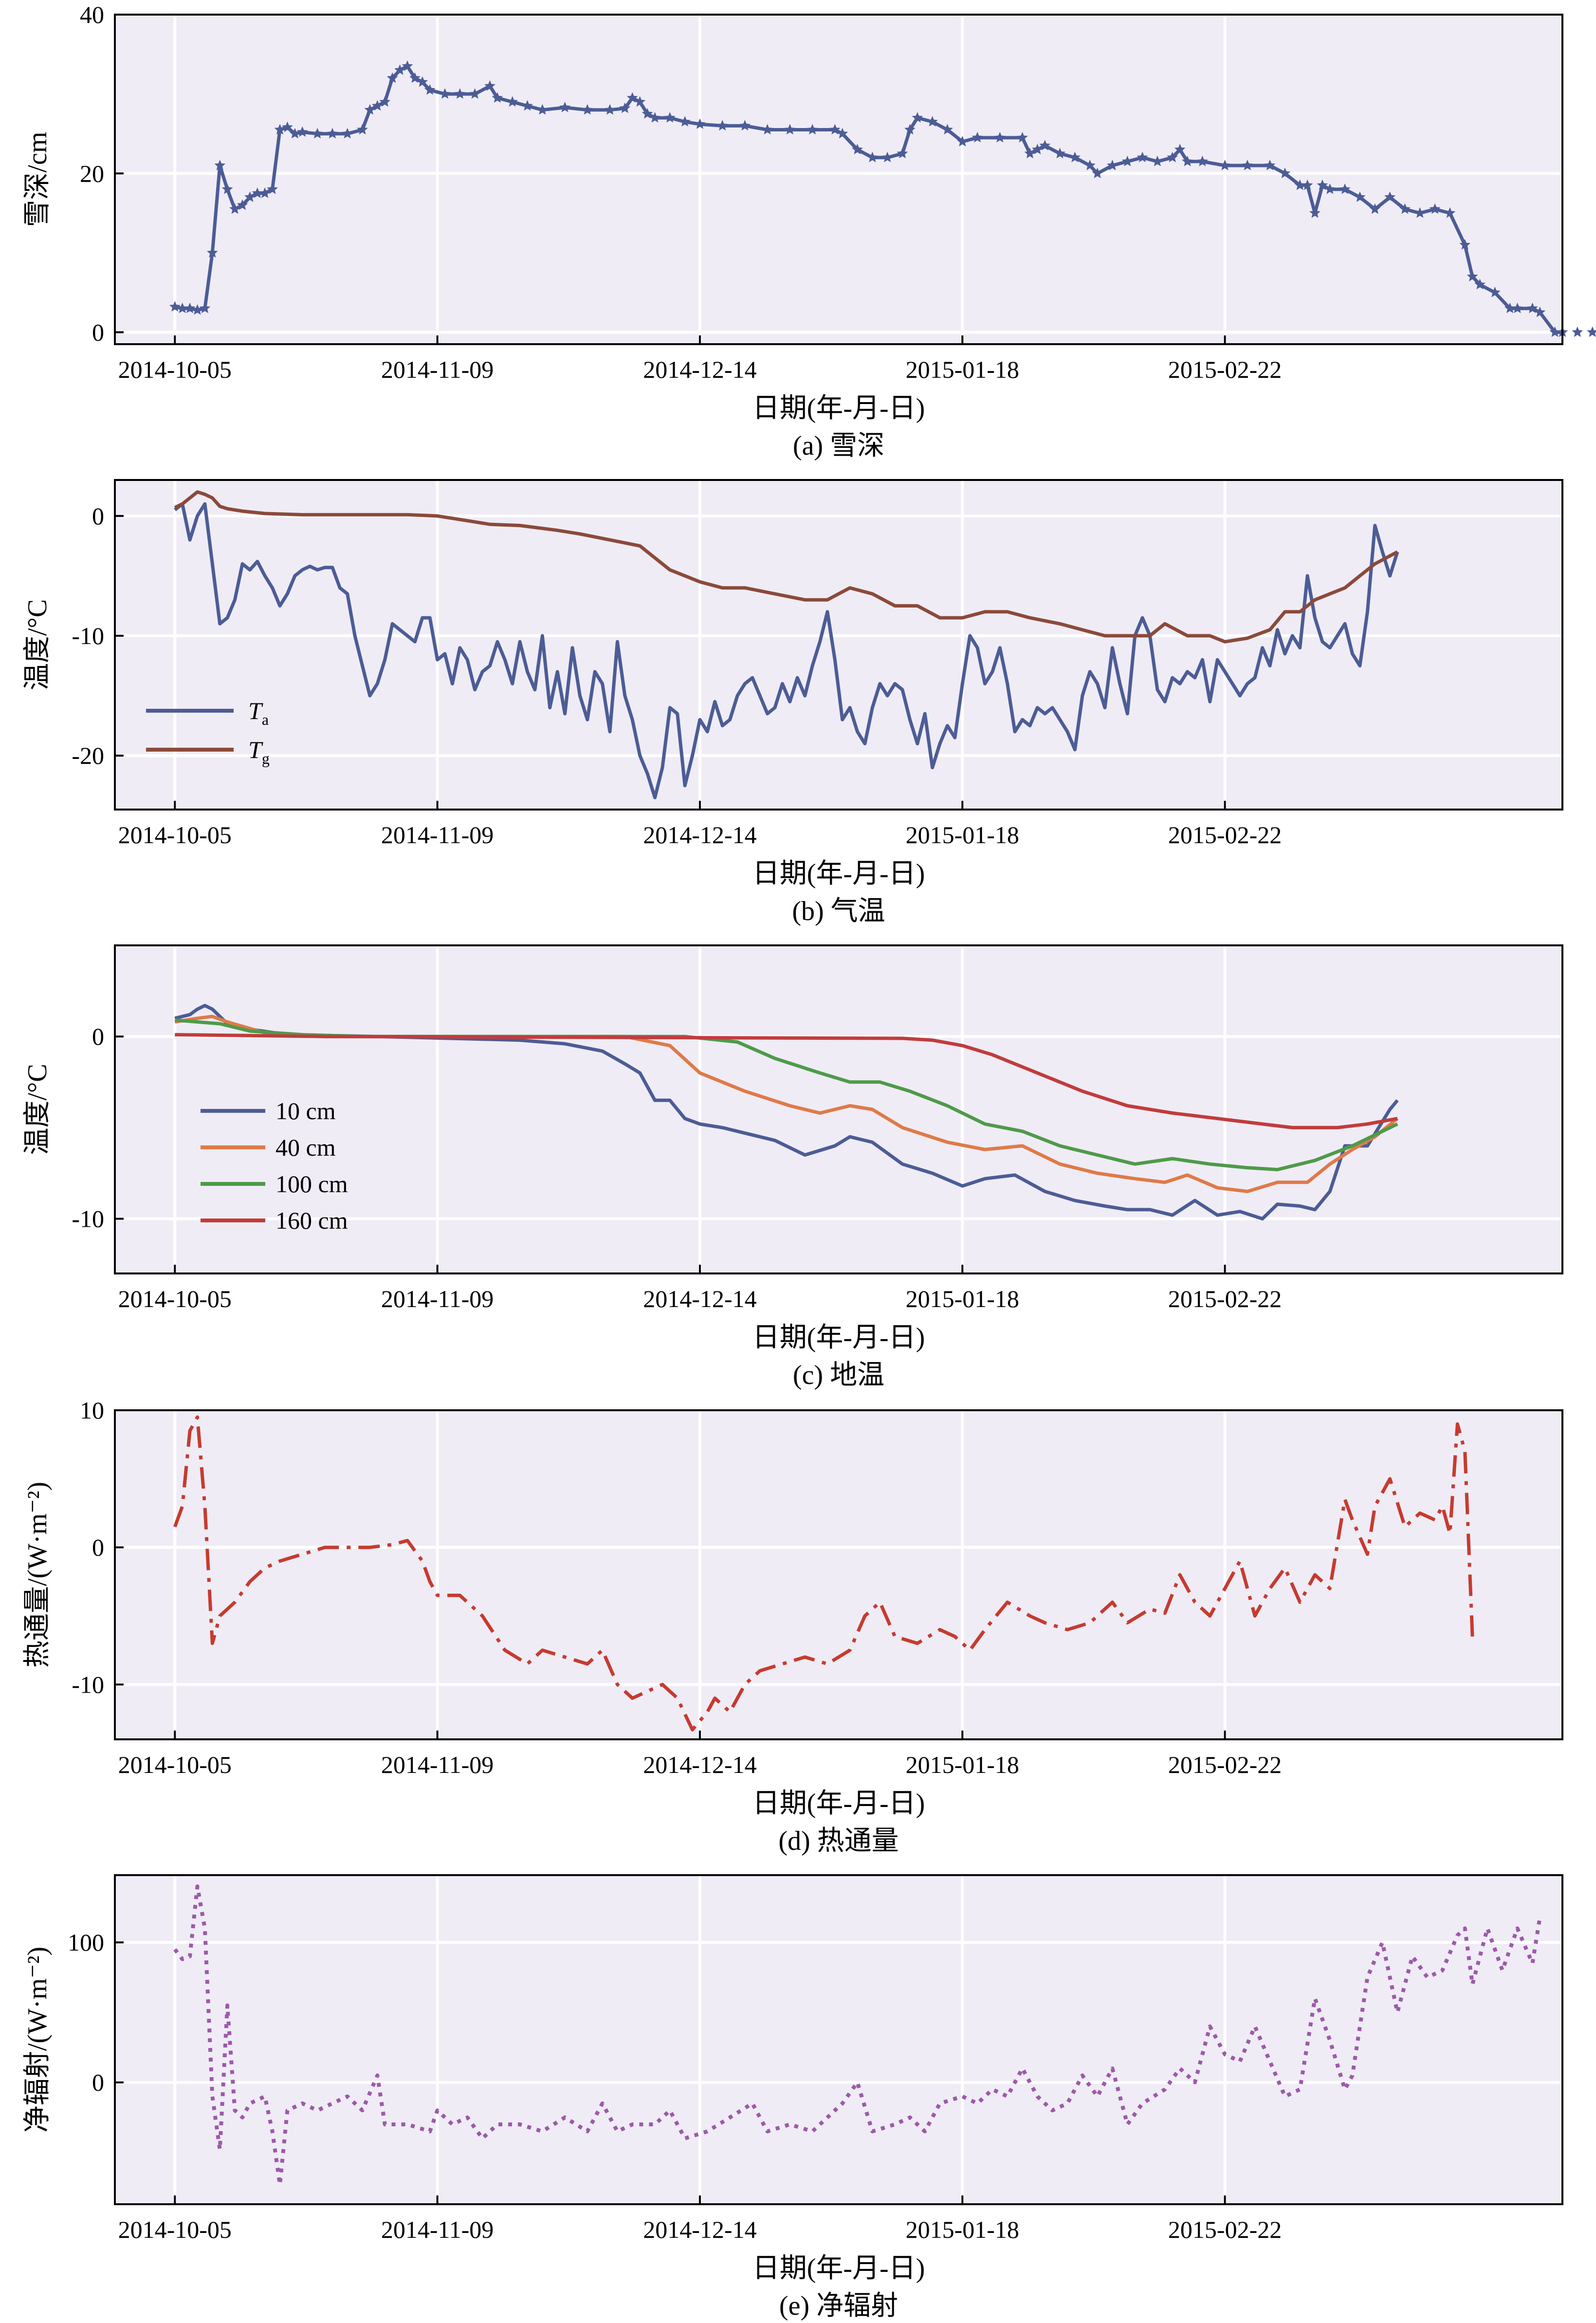 This screenshot has width=1596, height=2323. What do you see at coordinates (92, 14) in the screenshot?
I see `y-tick-label: 40` at bounding box center [92, 14].